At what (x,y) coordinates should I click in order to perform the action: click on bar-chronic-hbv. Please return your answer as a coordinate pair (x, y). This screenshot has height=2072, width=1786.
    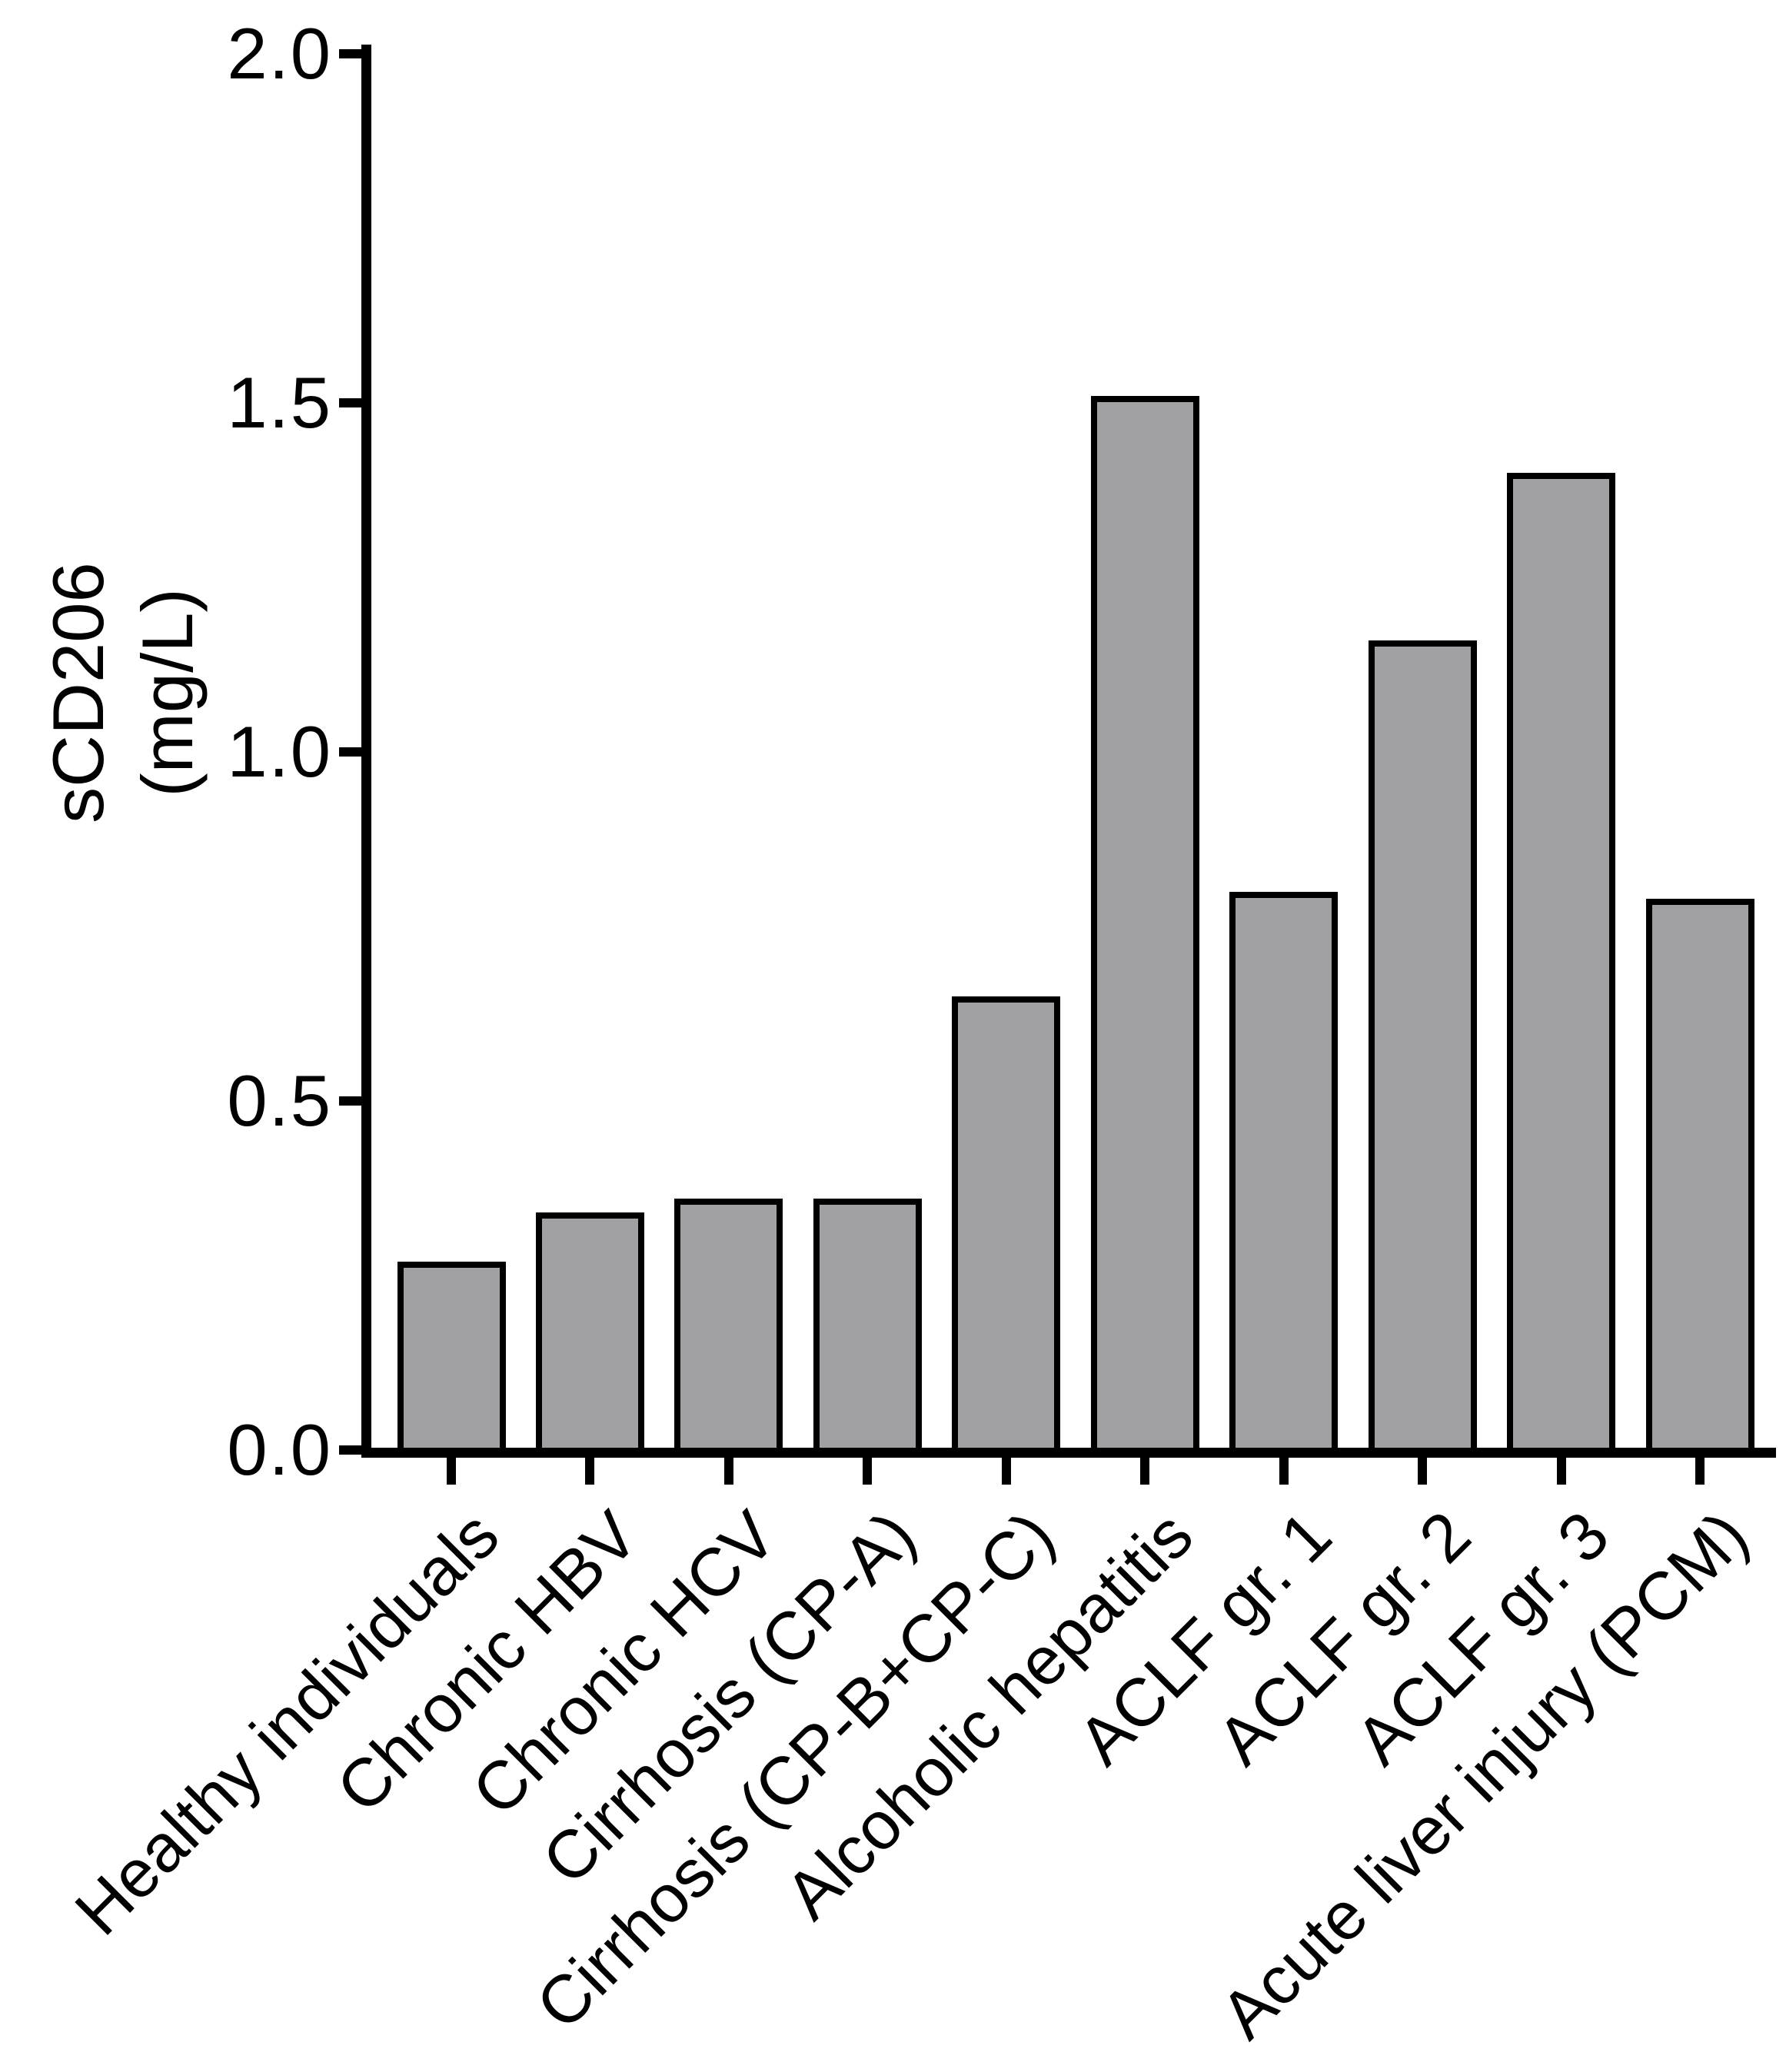
    Looking at the image, I should click on (589, 1333).